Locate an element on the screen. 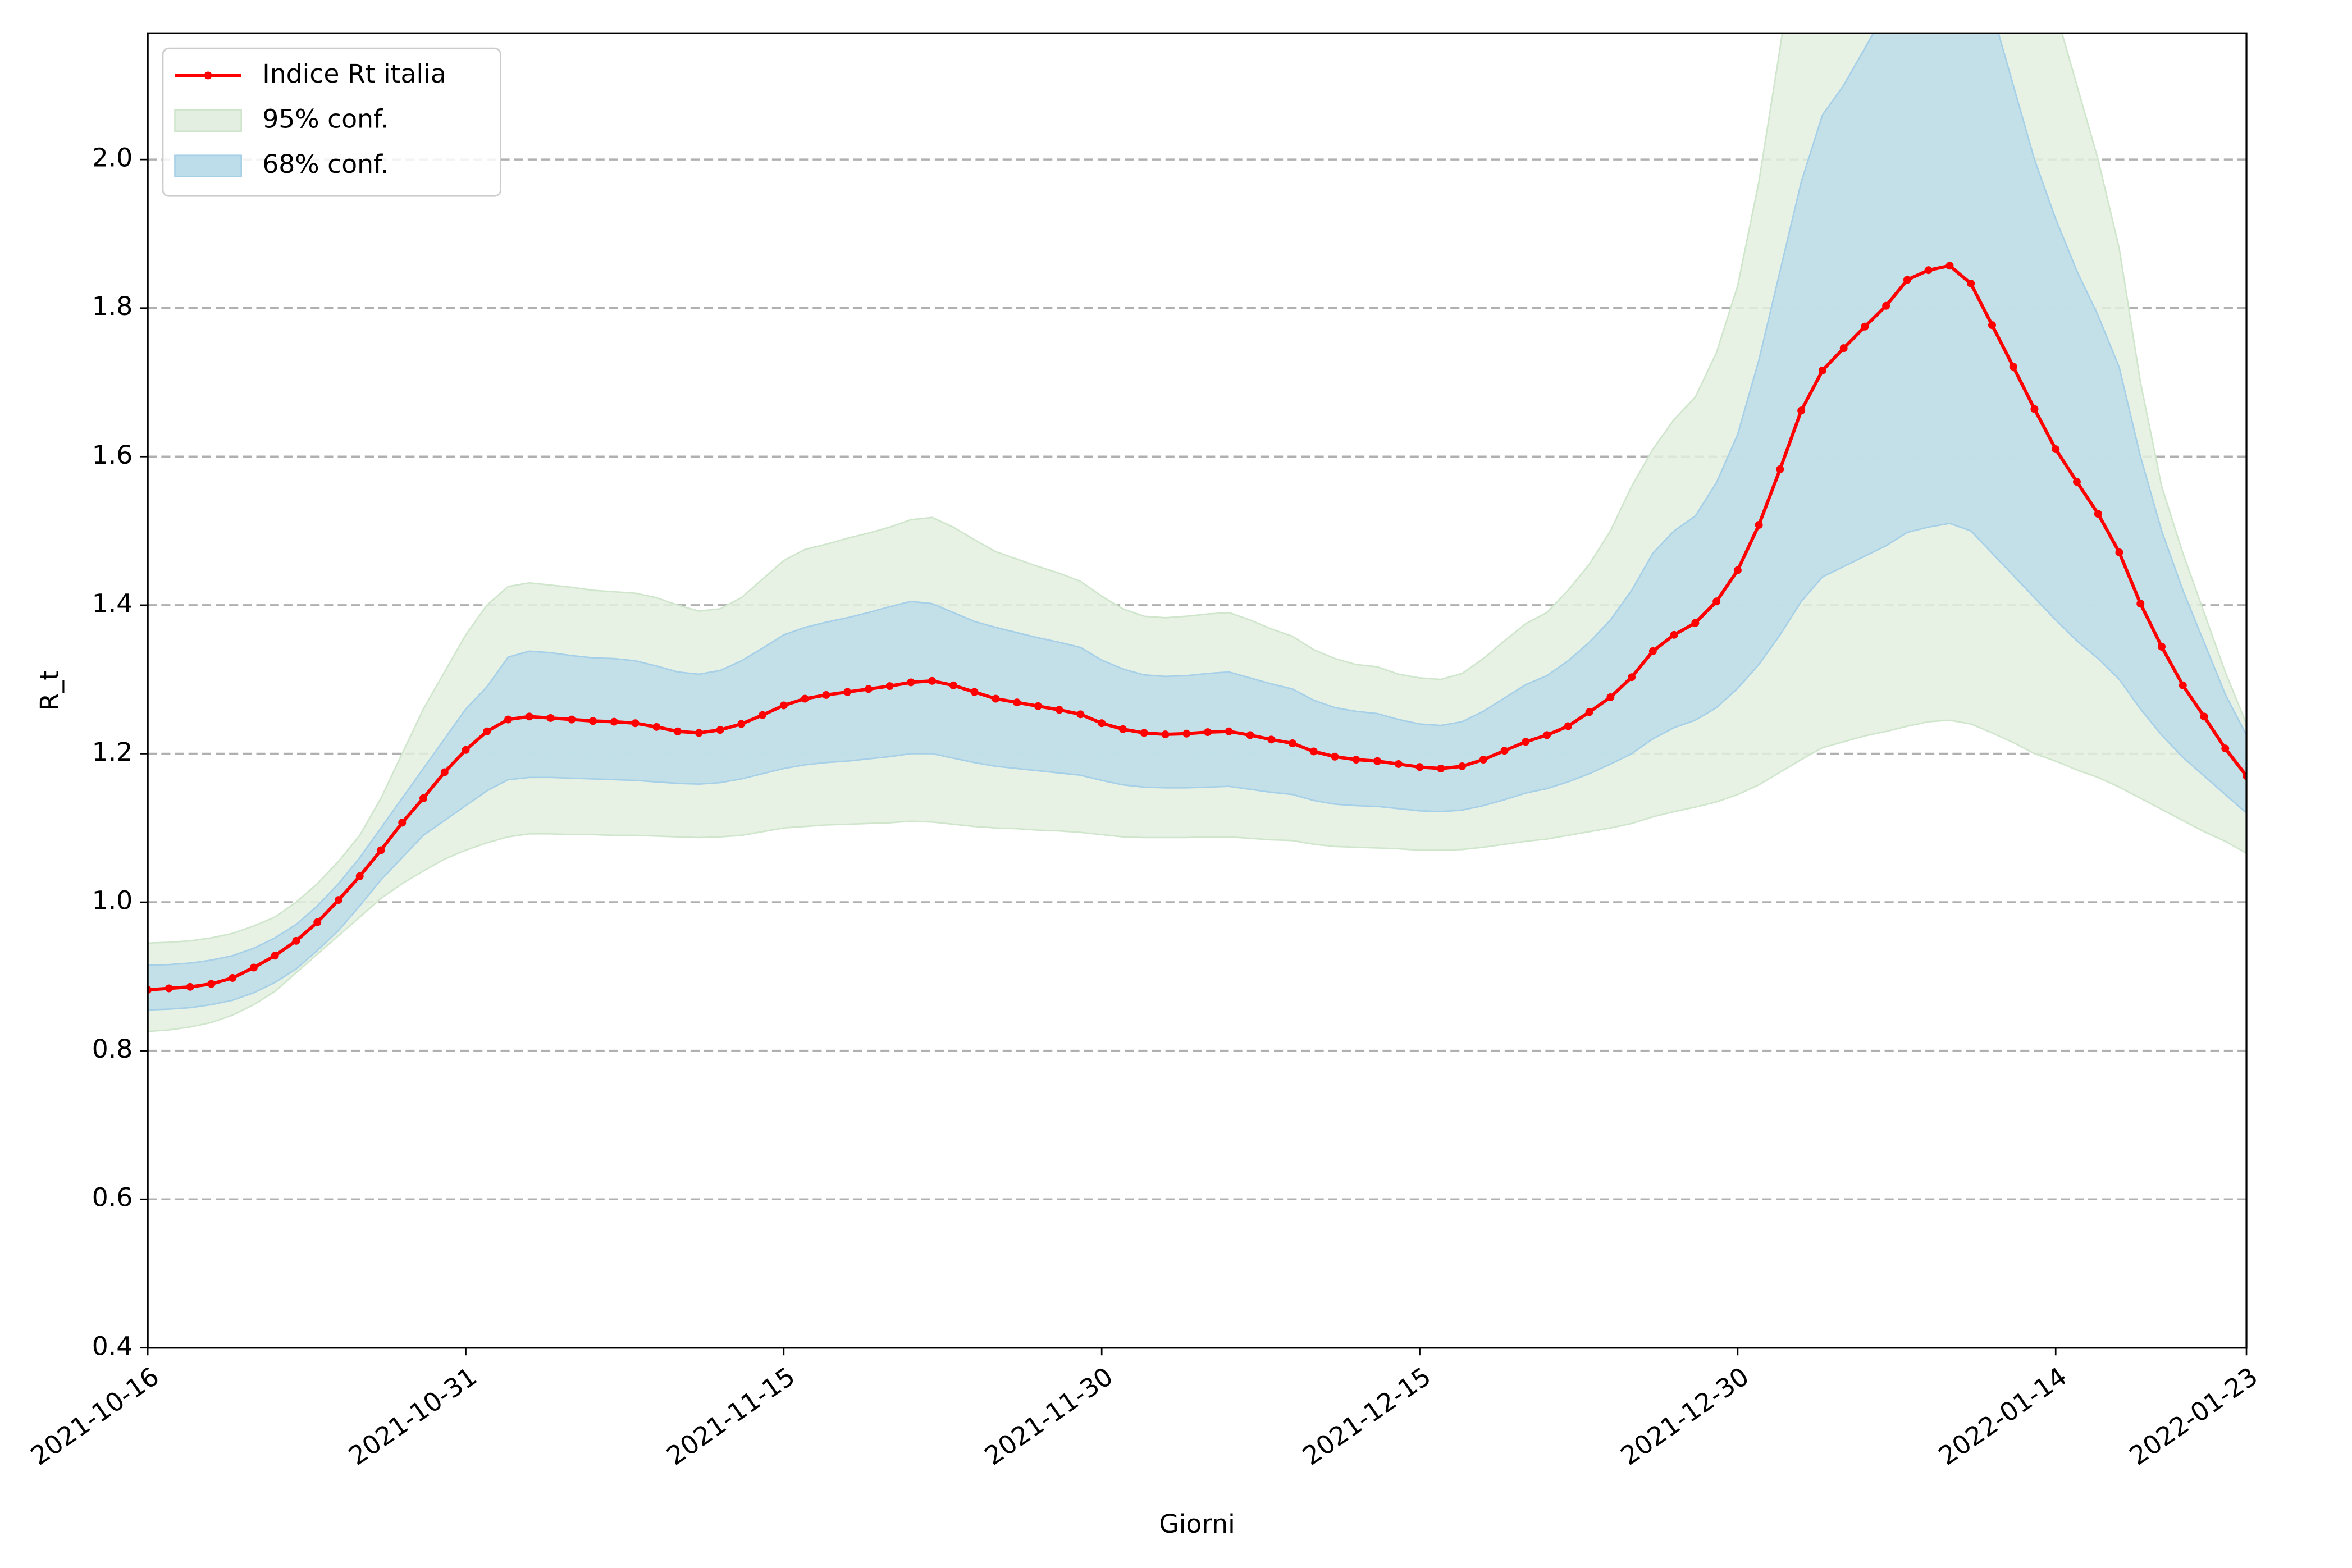 Image resolution: width=2352 pixels, height=1568 pixels. legend-label: 95% conf. is located at coordinates (325, 119).